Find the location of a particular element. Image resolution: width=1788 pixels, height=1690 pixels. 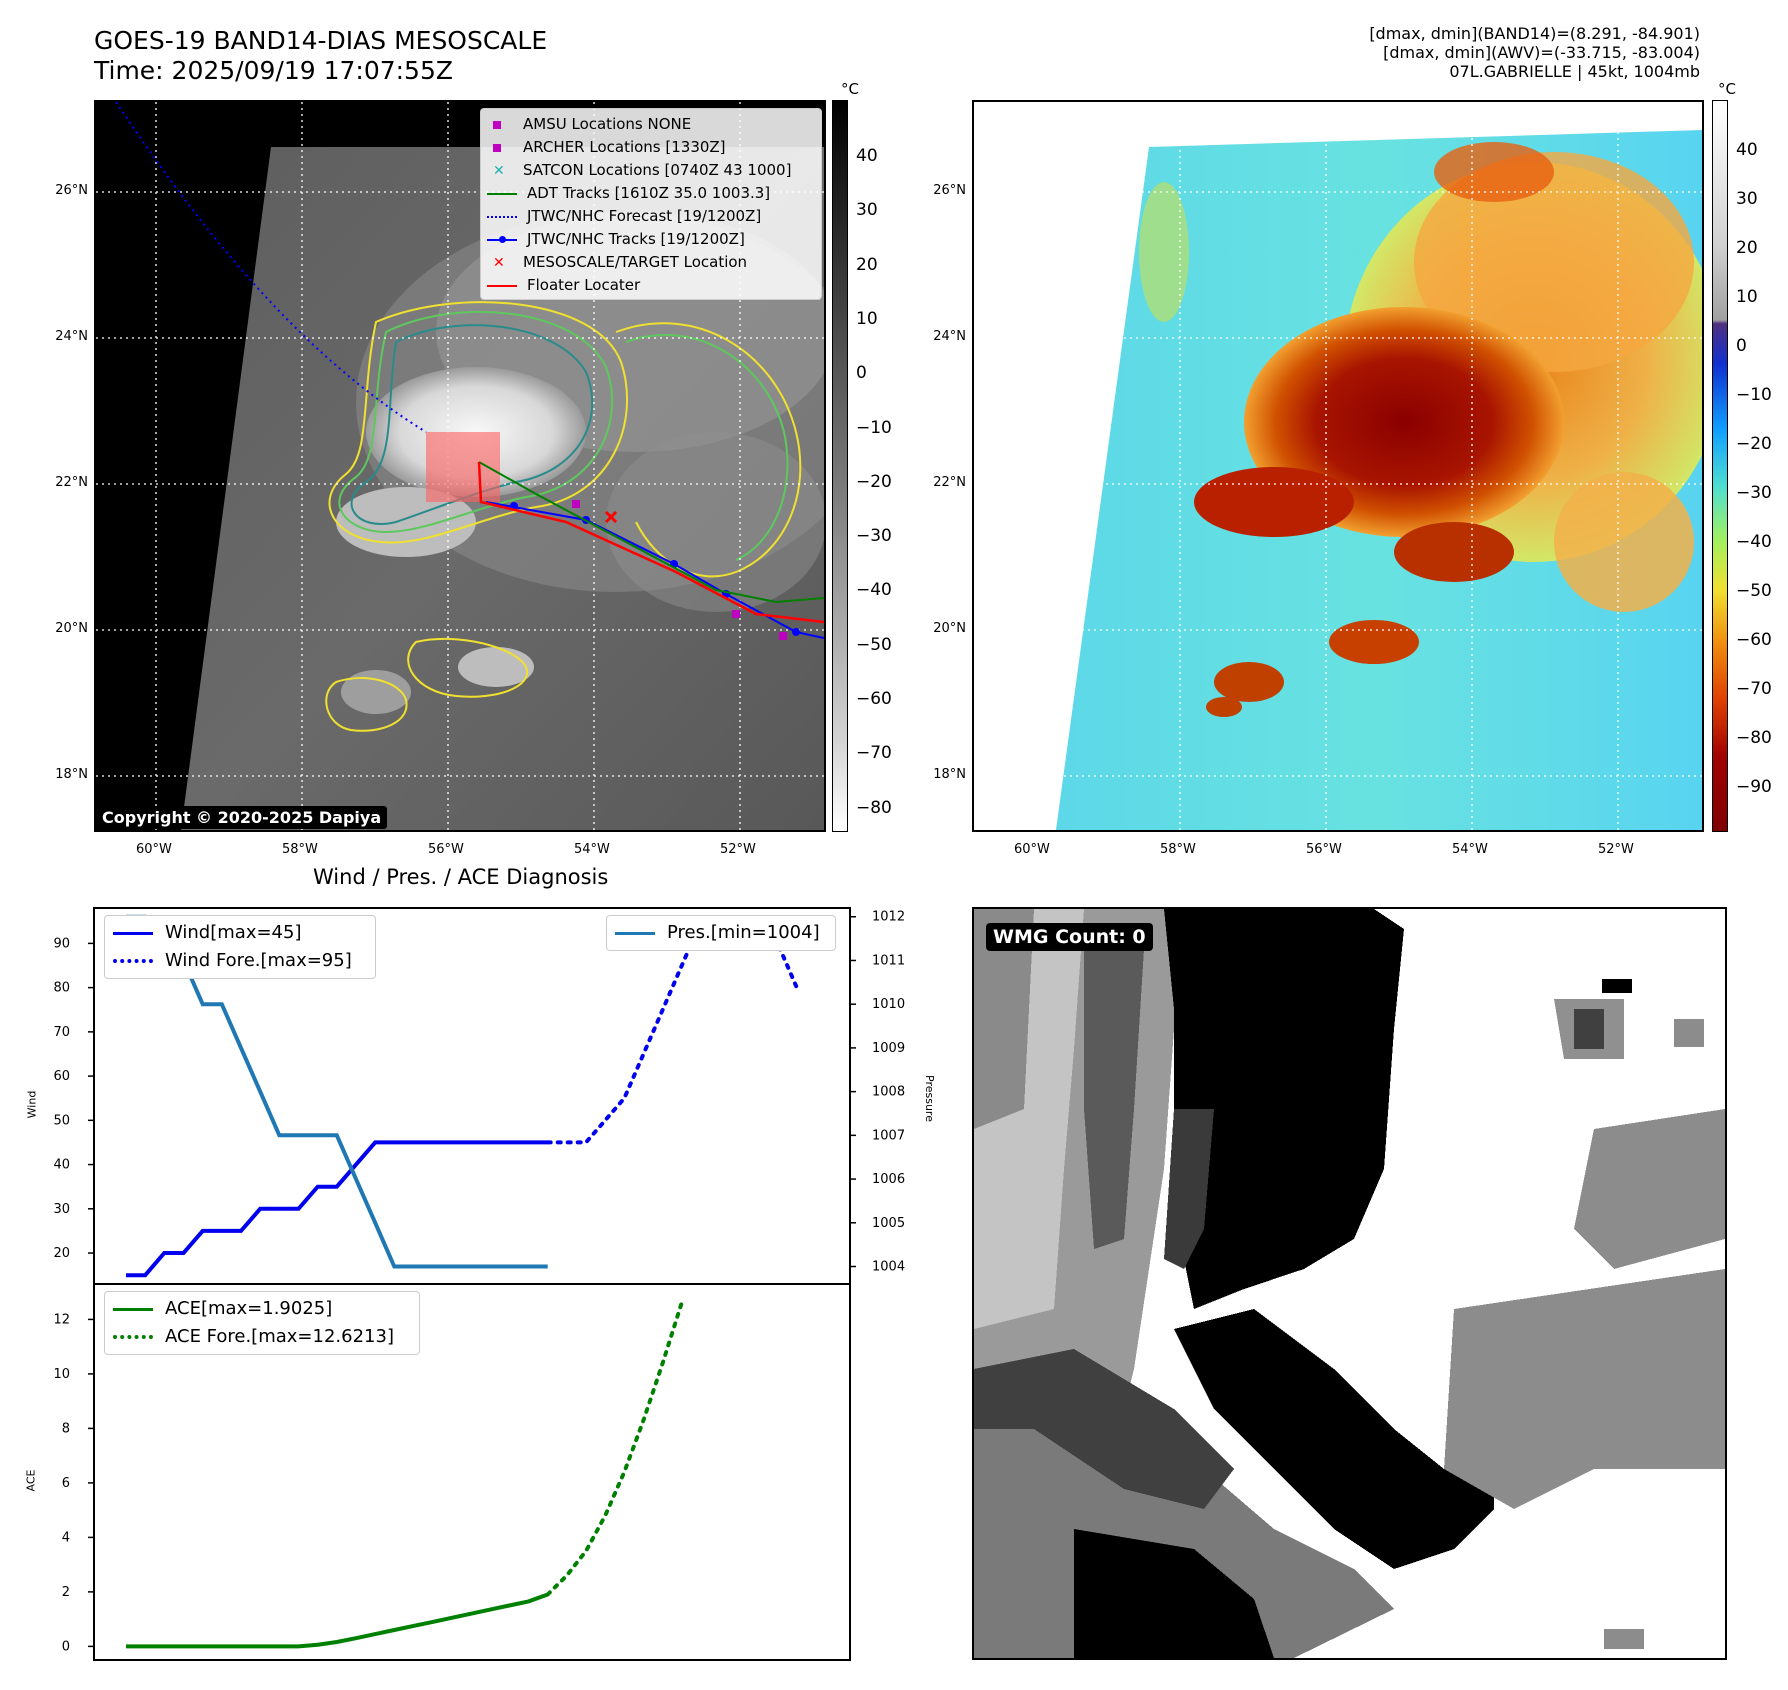

pressure-tick-label: 1009 is located at coordinates (888, 1048).